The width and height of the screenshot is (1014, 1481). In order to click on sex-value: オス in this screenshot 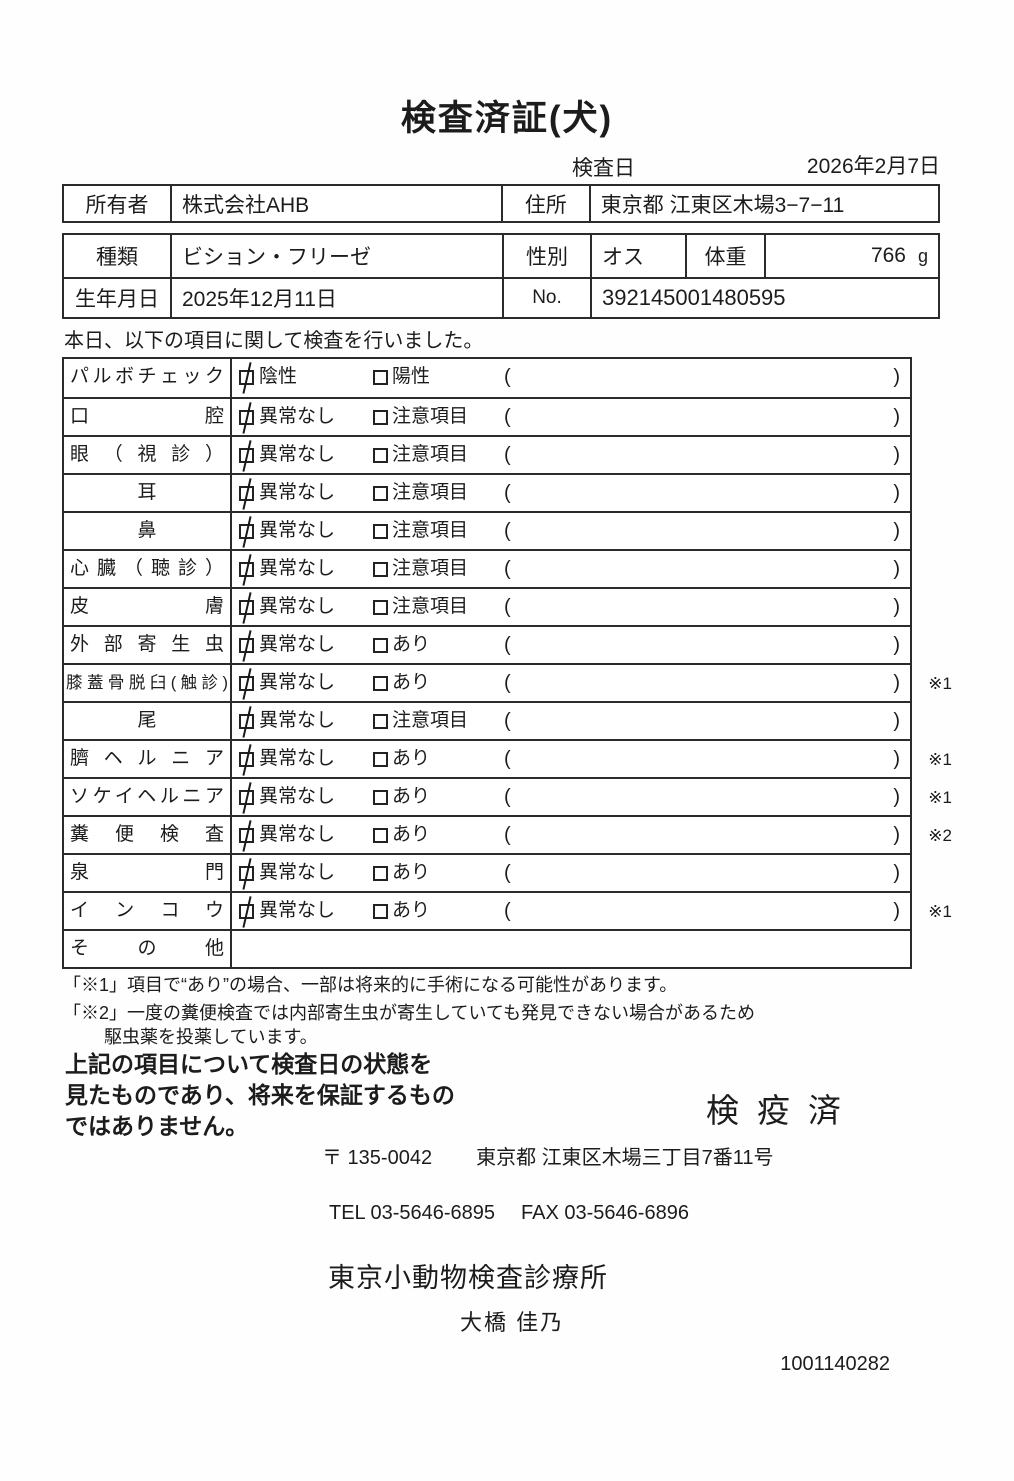, I will do `click(637, 256)`.